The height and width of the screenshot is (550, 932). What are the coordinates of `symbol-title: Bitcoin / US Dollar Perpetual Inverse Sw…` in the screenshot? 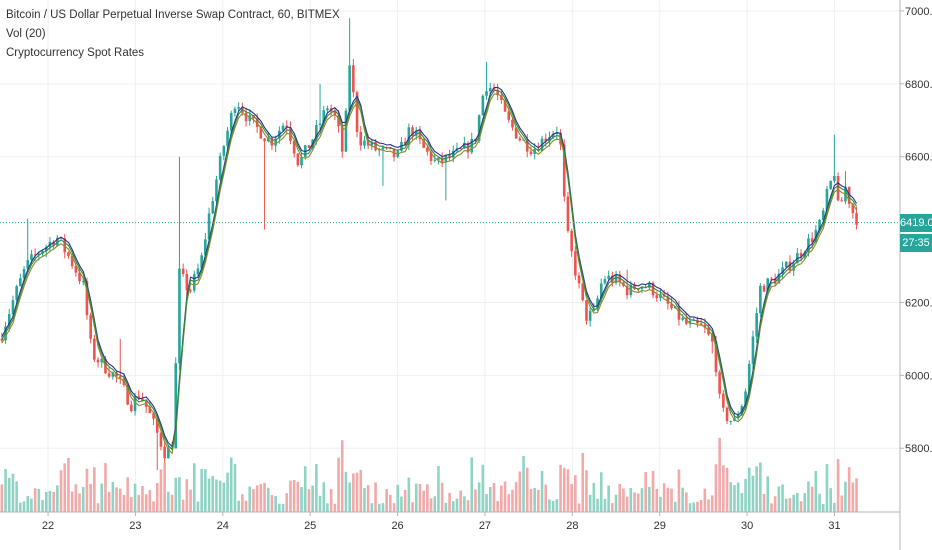 It's located at (173, 15).